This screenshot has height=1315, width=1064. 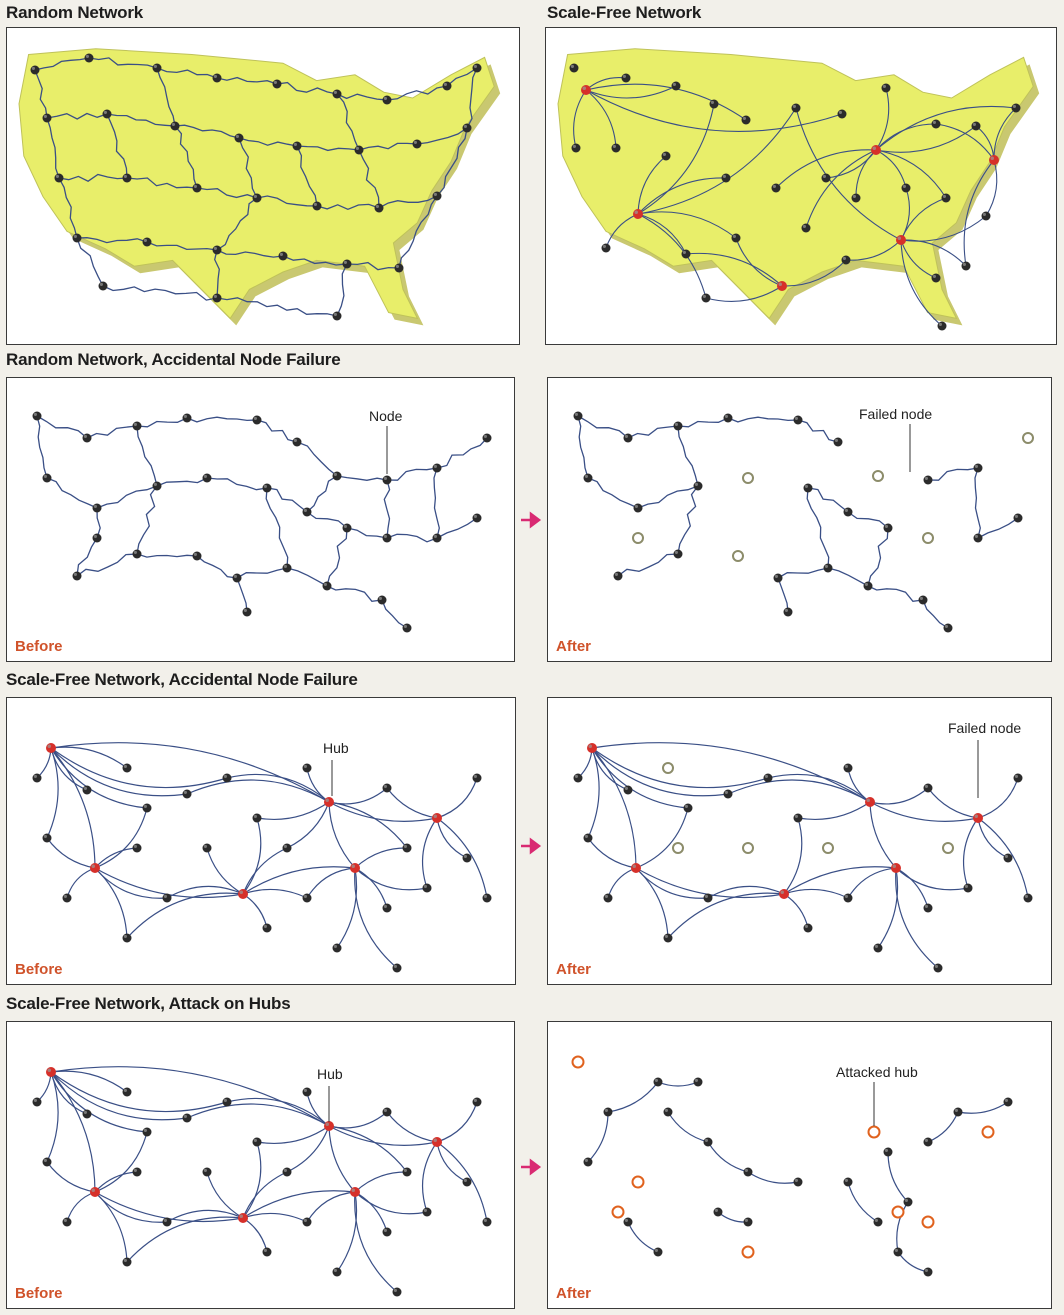 I want to click on scale-free-network-map-panel, so click(x=801, y=186).